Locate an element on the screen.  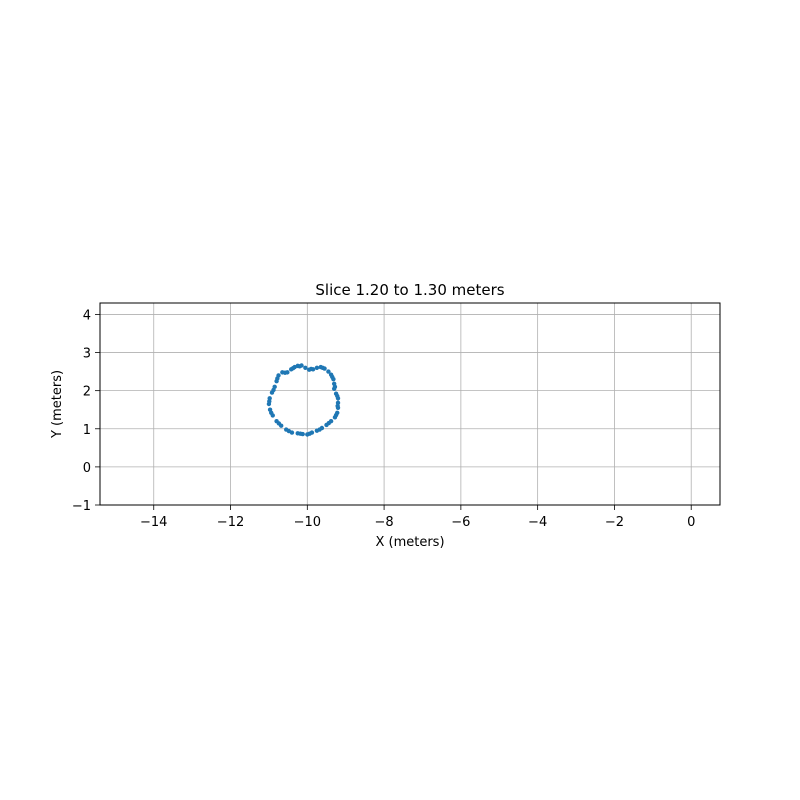
y-tick-label: 3 is located at coordinates (87, 354).